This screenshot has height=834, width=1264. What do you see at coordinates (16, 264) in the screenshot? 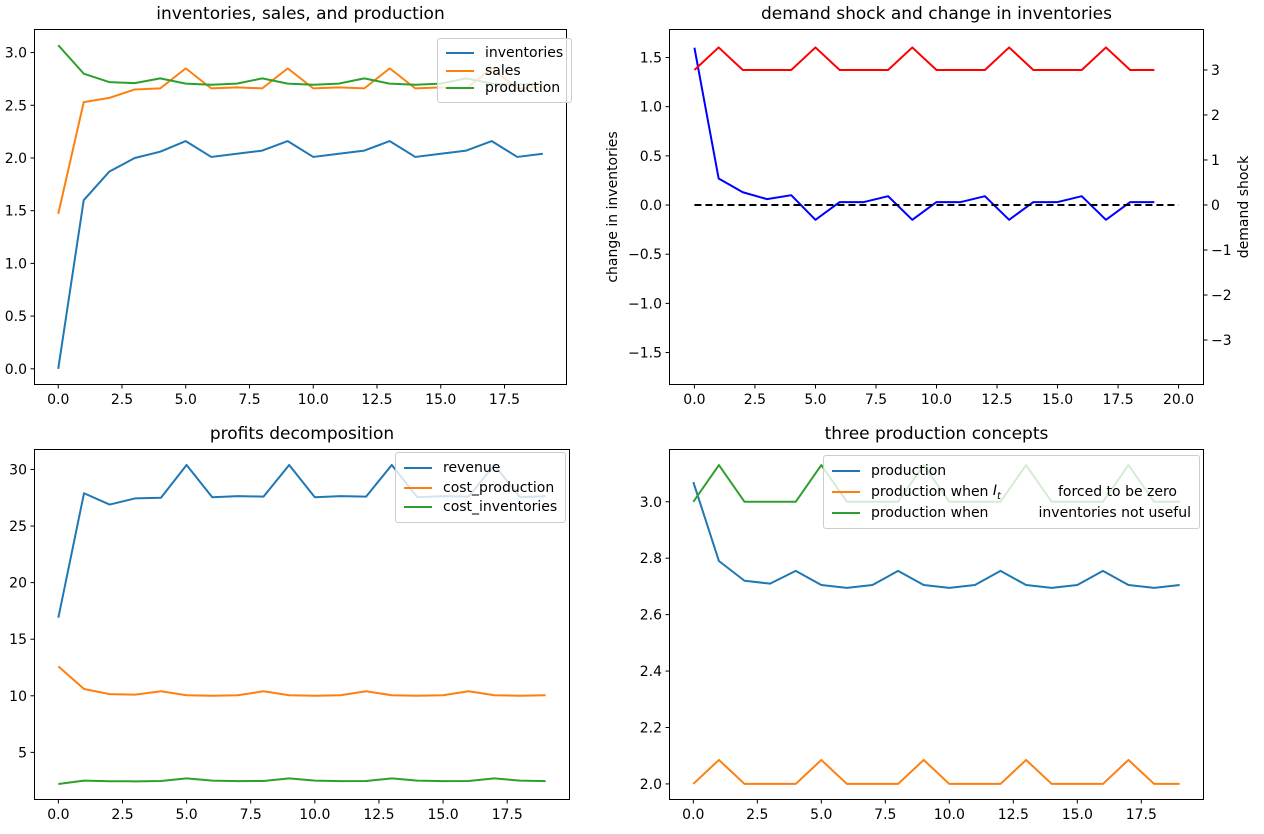
I see `svg-text: 1.0` at bounding box center [16, 264].